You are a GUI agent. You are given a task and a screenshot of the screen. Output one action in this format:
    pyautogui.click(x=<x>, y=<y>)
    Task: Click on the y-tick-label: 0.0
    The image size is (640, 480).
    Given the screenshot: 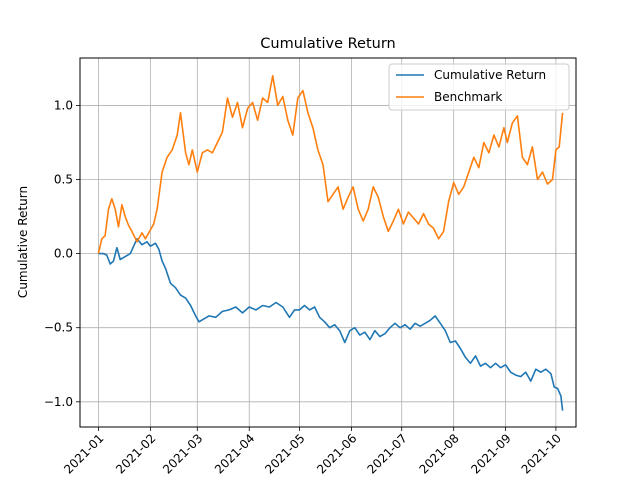 What is the action you would take?
    pyautogui.click(x=63, y=254)
    